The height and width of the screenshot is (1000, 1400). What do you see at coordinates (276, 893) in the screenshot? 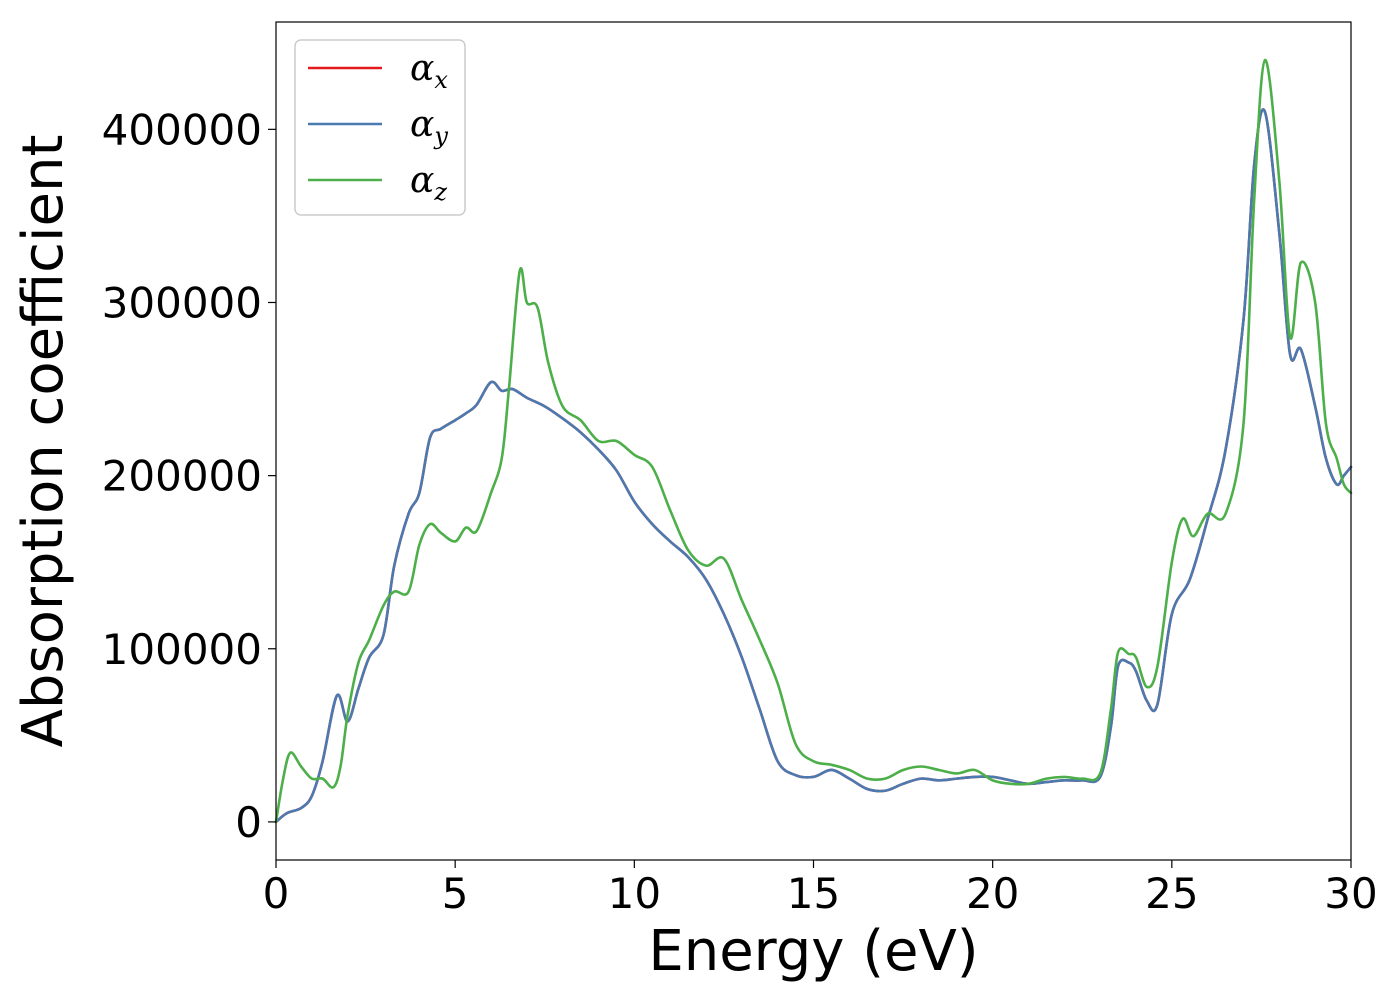
I see `x-tick-label: 0` at bounding box center [276, 893].